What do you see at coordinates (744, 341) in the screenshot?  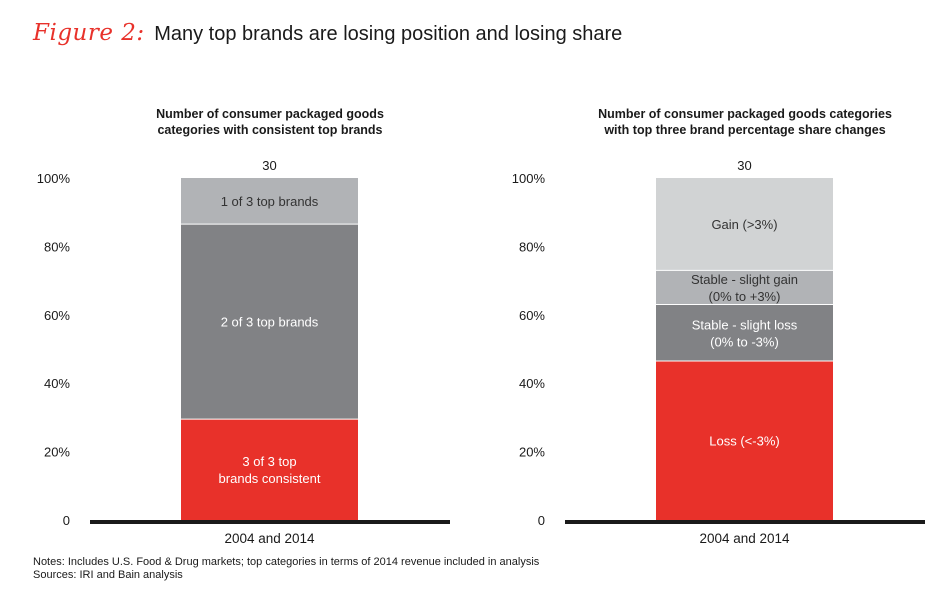 I see `segment-label: (0% to -3%)` at bounding box center [744, 341].